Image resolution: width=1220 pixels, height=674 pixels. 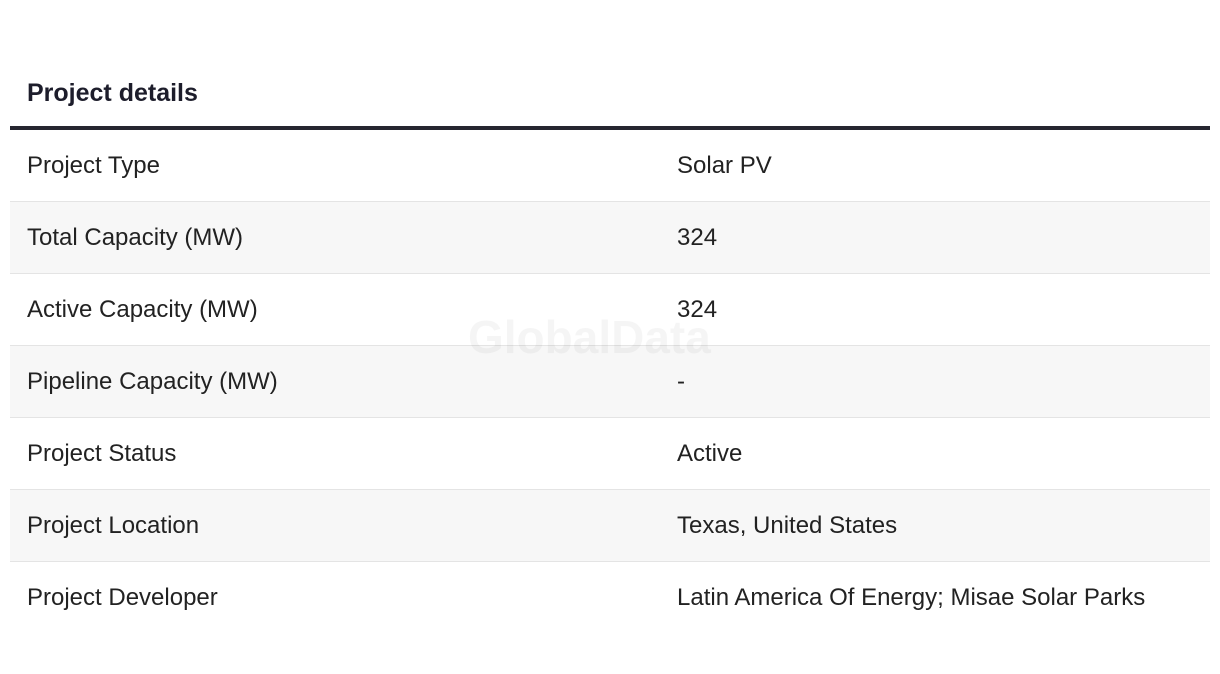 I want to click on table-row: Project Location Texas, United States, so click(x=610, y=526).